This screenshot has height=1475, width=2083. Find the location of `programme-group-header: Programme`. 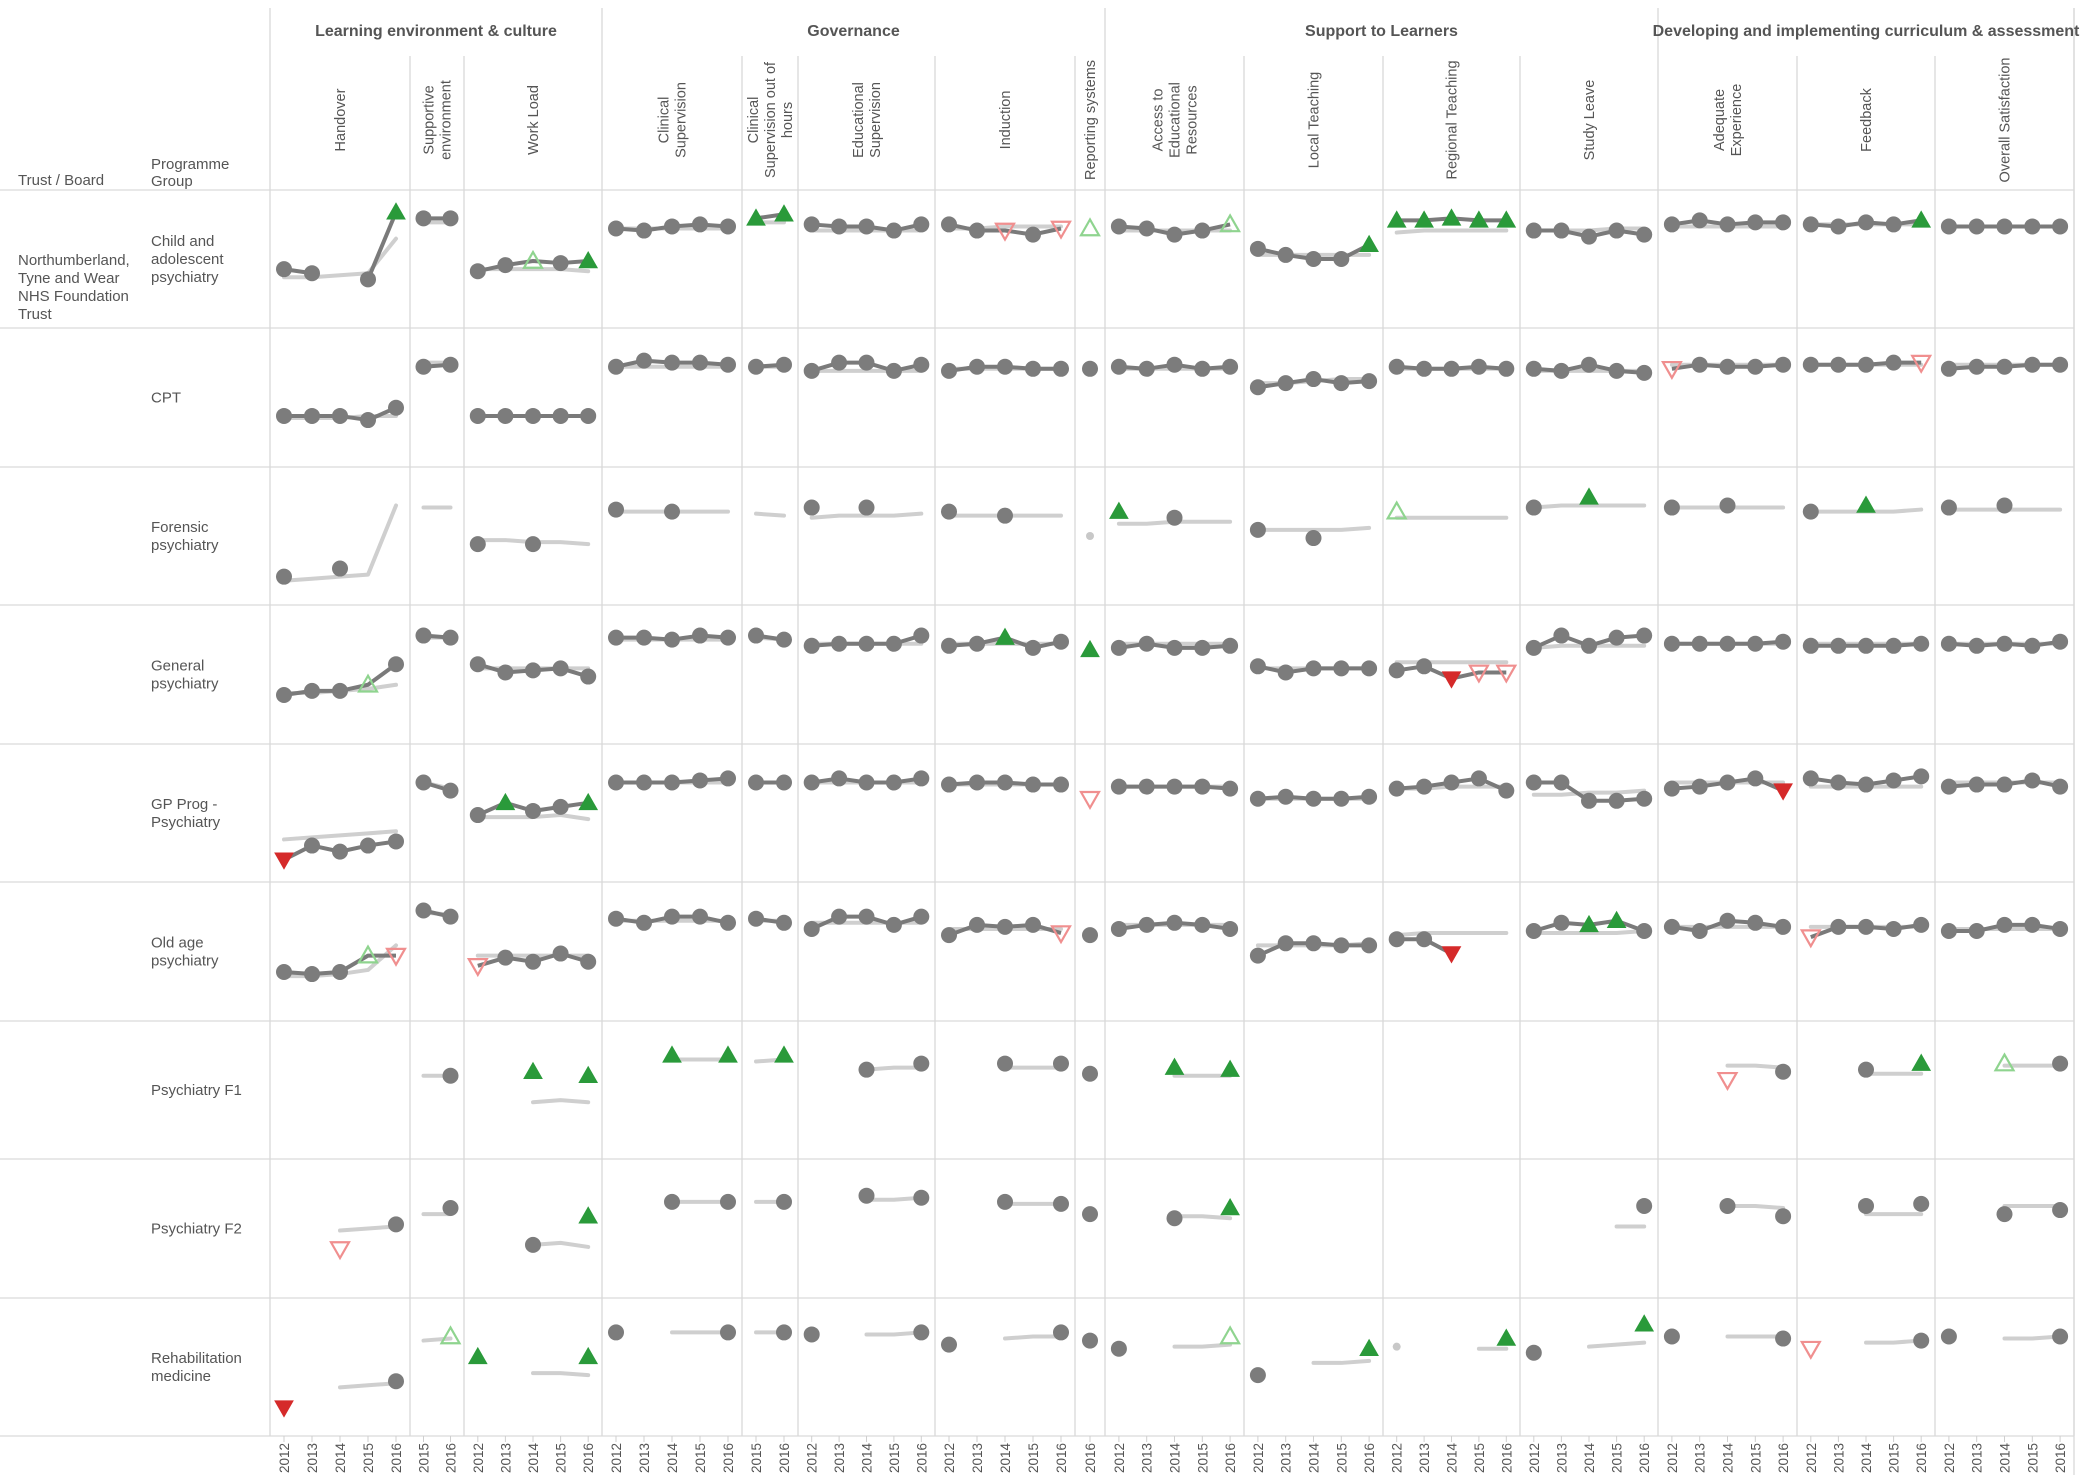

programme-group-header: Programme is located at coordinates (190, 164).